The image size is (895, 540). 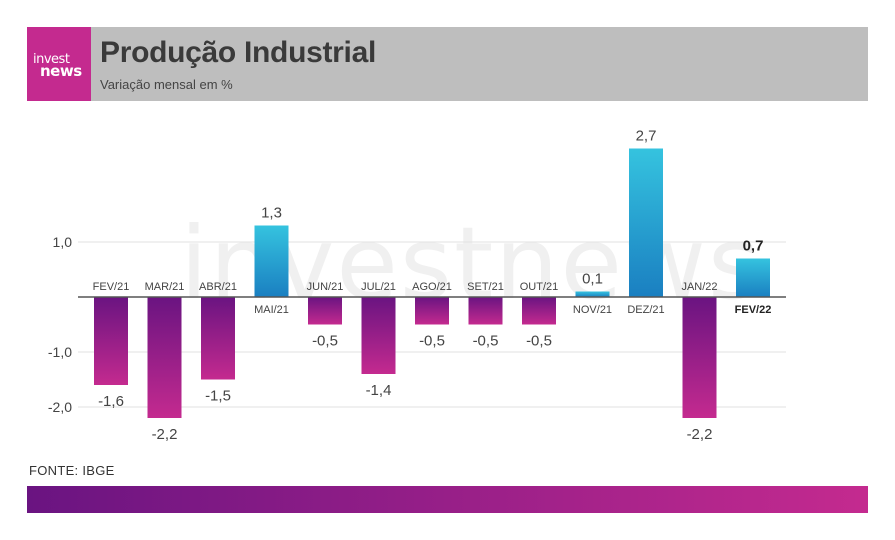 I want to click on value-label: 1,3, so click(x=271, y=213).